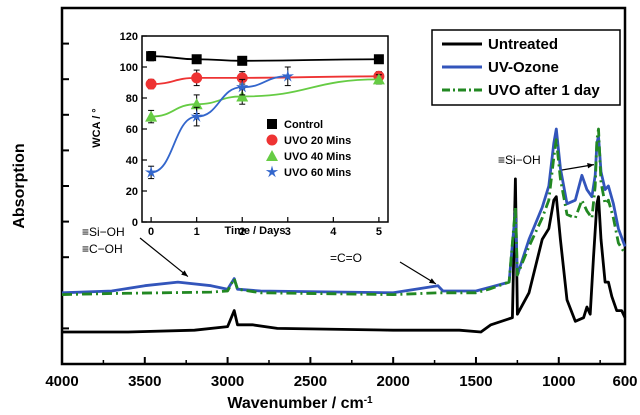 The height and width of the screenshot is (415, 640). Describe the element at coordinates (144, 381) in the screenshot. I see `x-tick-label: 3500` at that location.